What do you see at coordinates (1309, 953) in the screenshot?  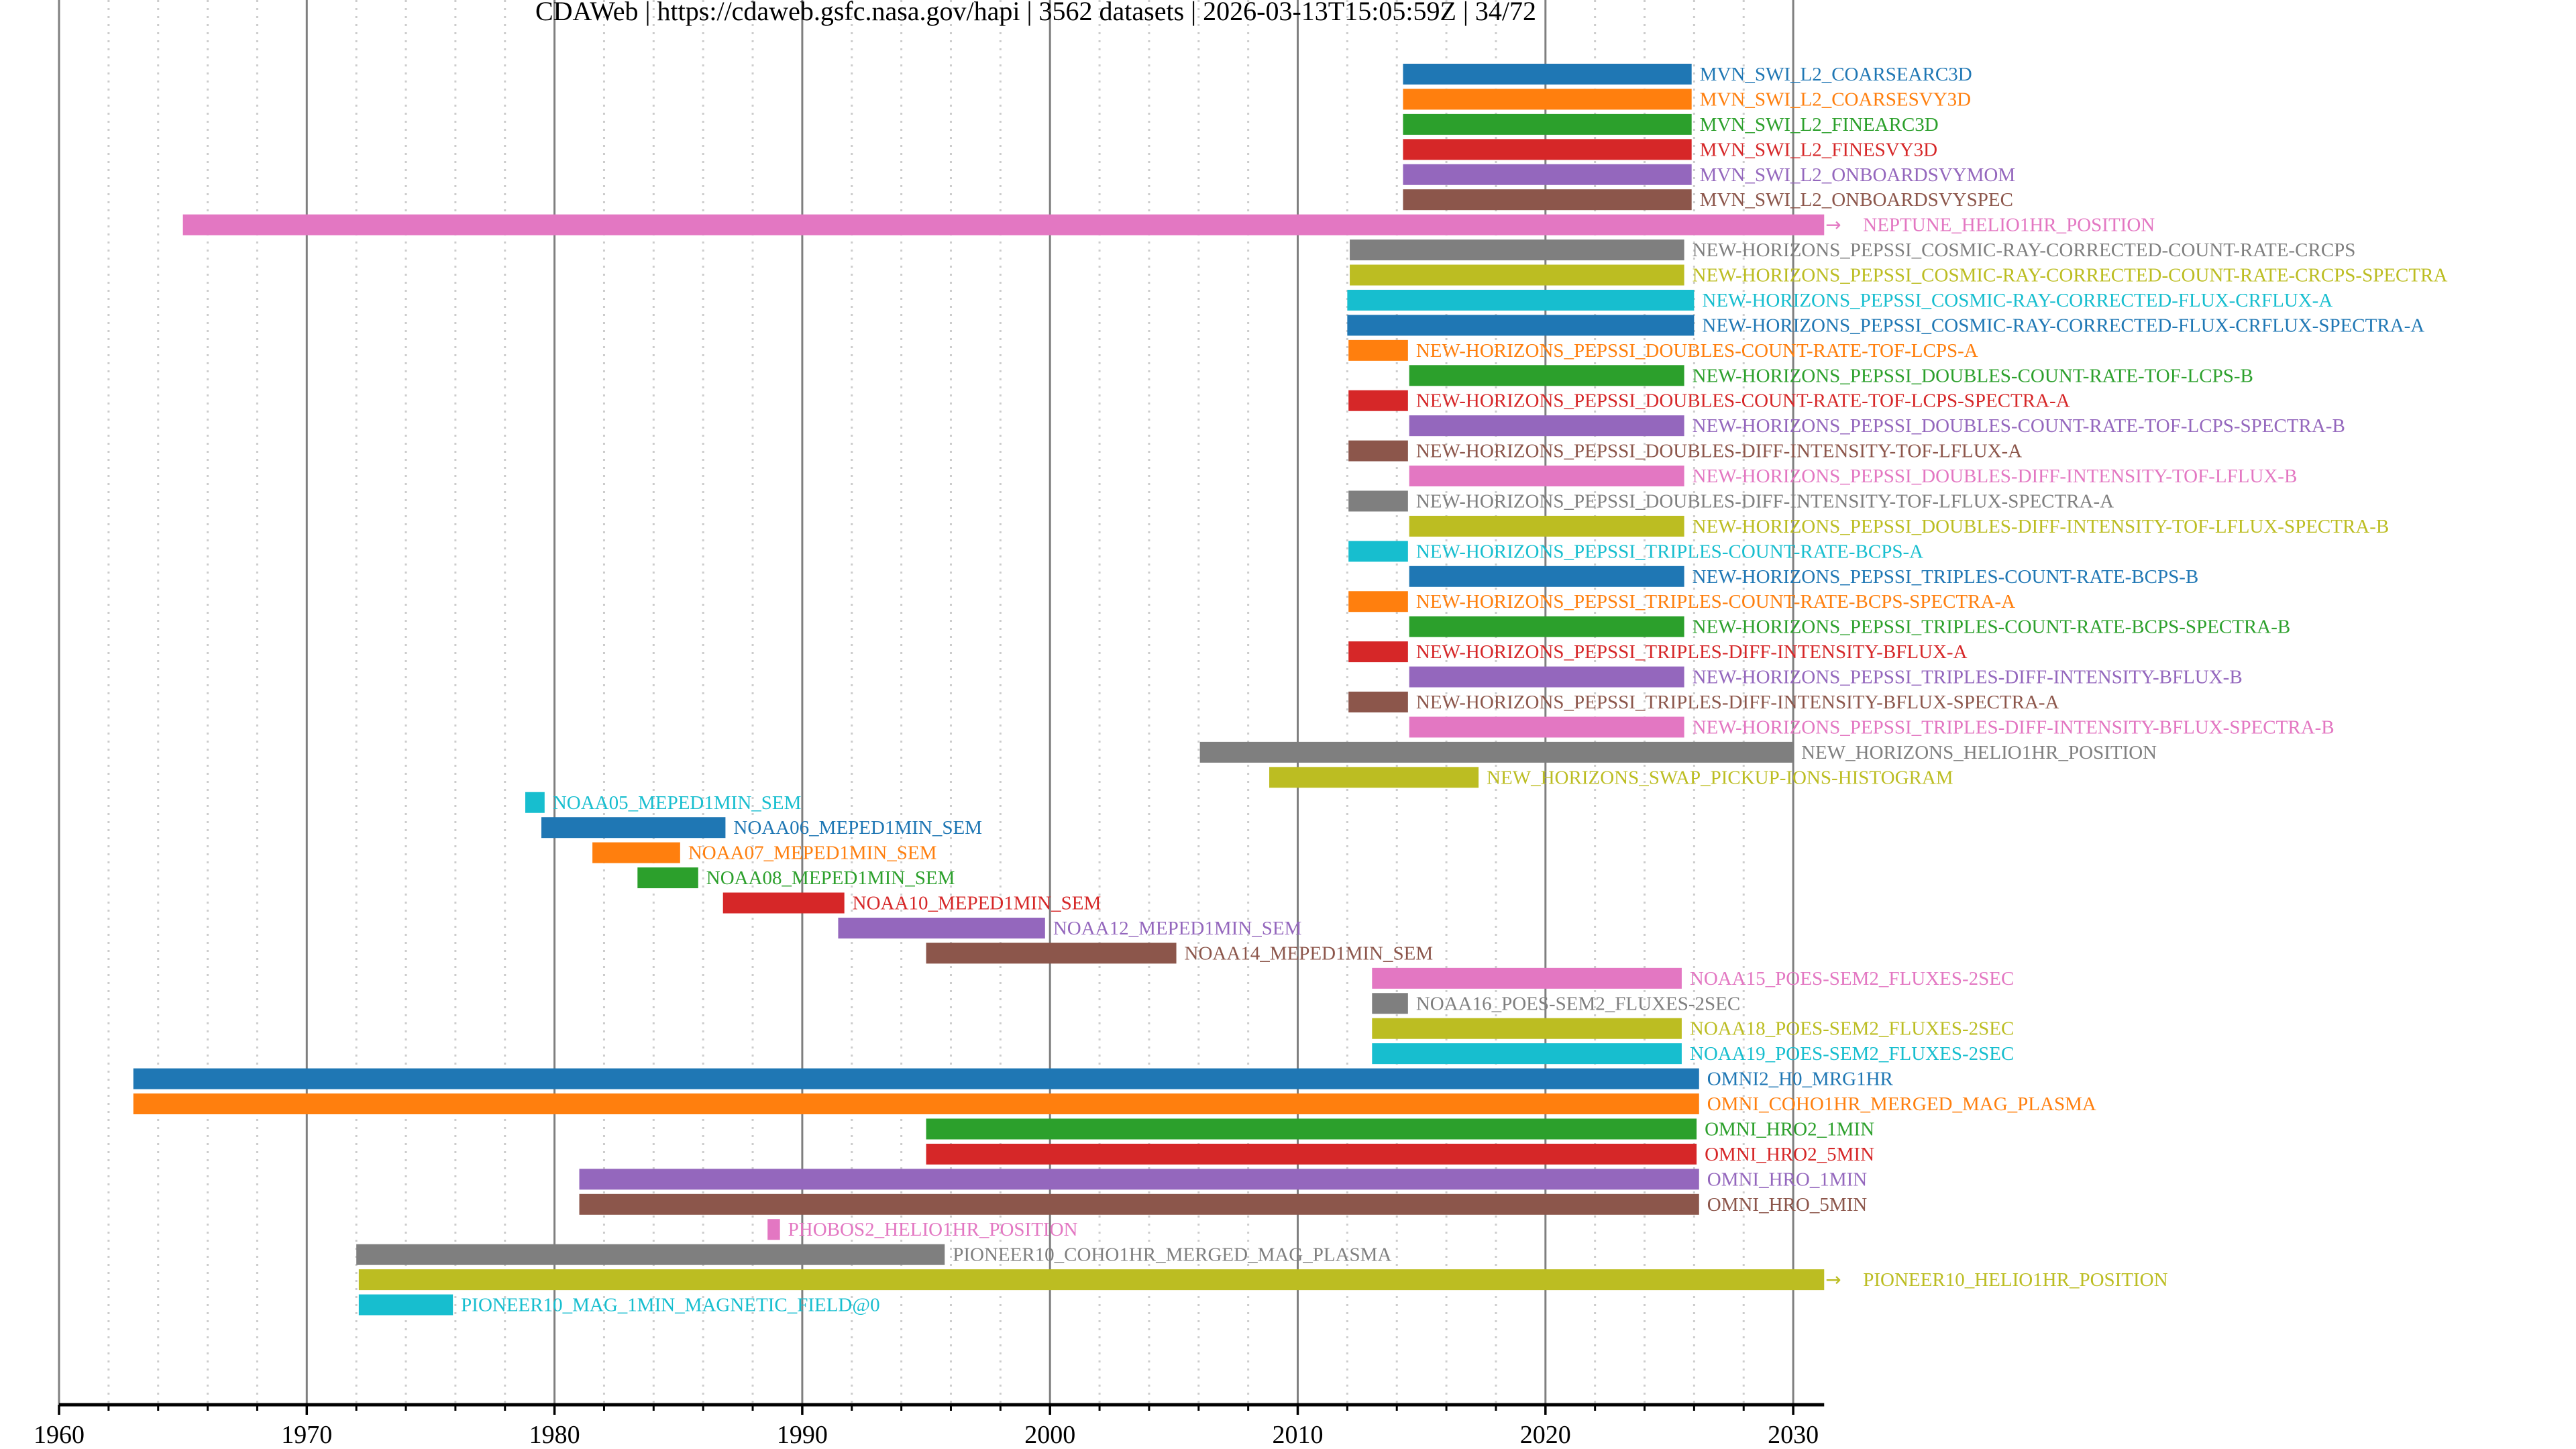 I see `dataset-label: NOAA14_MEPED1MIN_SEM` at bounding box center [1309, 953].